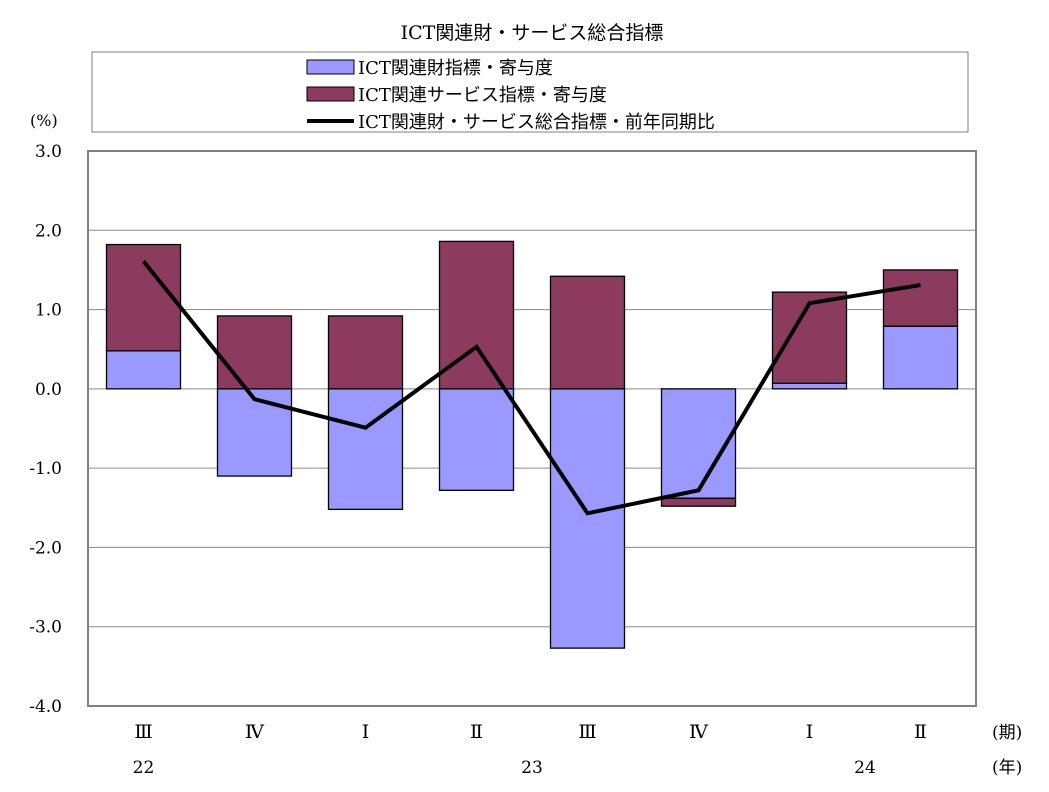  What do you see at coordinates (1007, 768) in the screenshot?
I see `x-axis-unit-year: (年)` at bounding box center [1007, 768].